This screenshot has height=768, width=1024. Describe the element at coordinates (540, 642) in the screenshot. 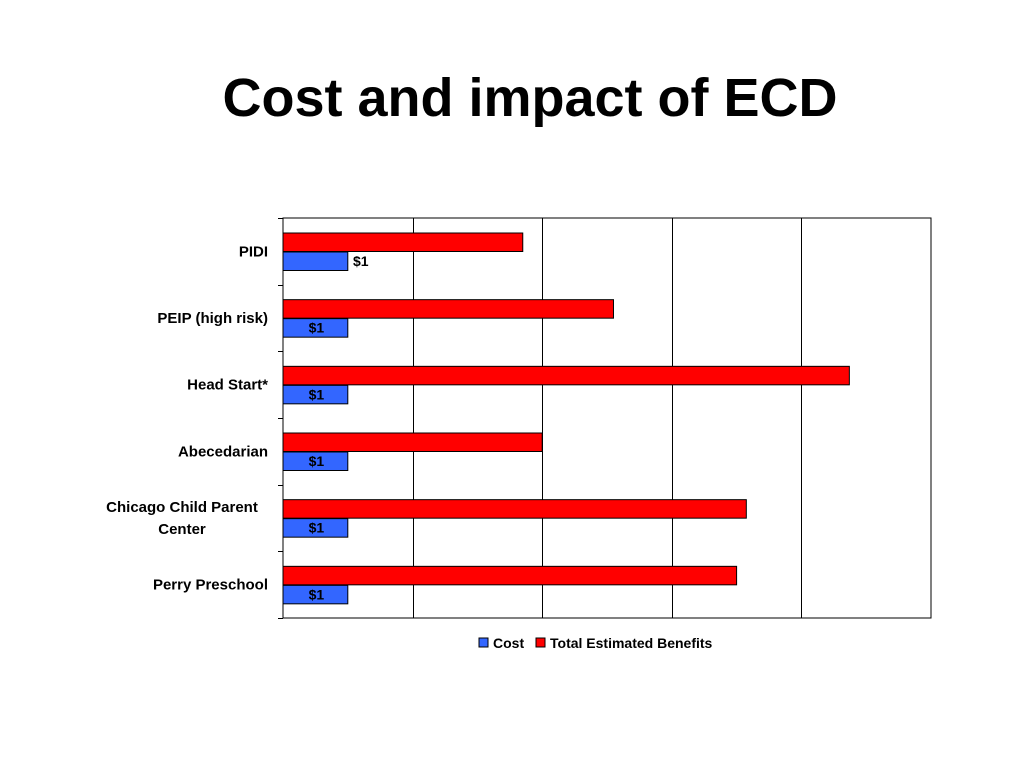

I see `legend-swatch-benefits` at that location.